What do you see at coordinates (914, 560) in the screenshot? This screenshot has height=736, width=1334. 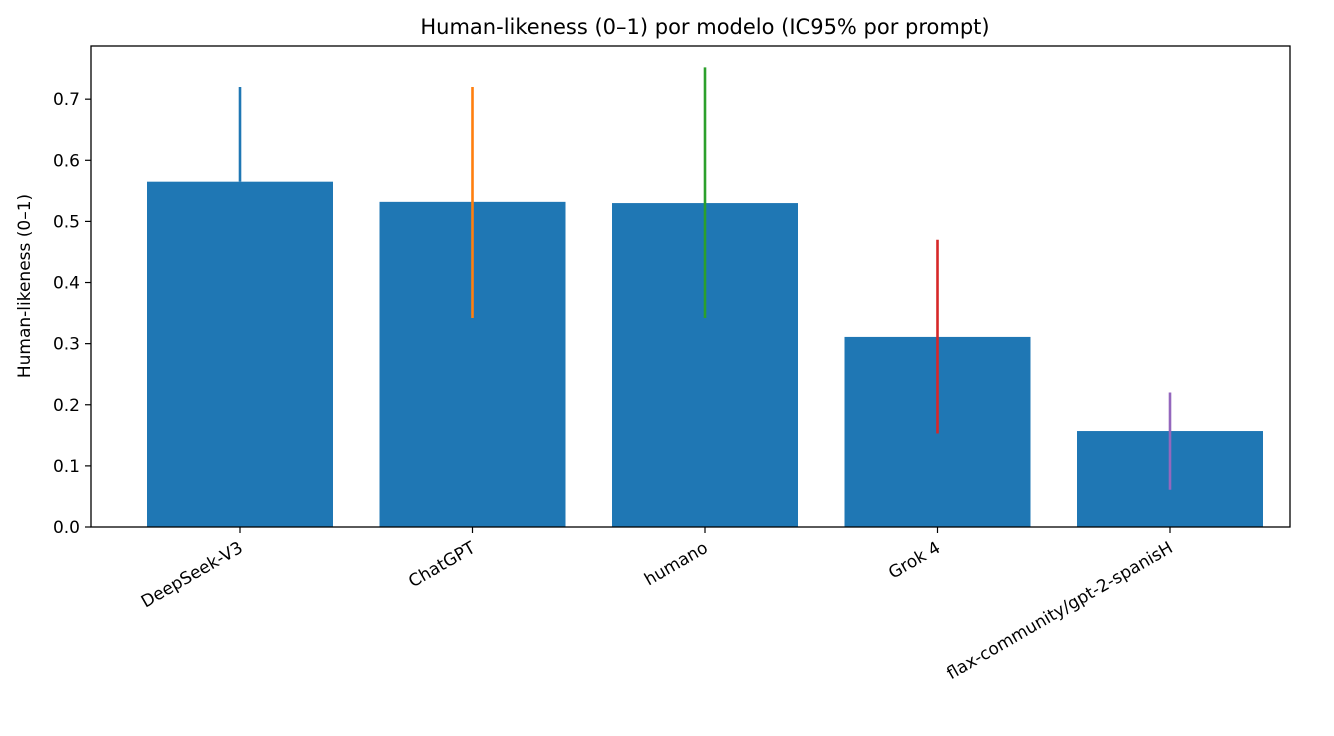 I see `x-tick-label: Grok 4` at bounding box center [914, 560].